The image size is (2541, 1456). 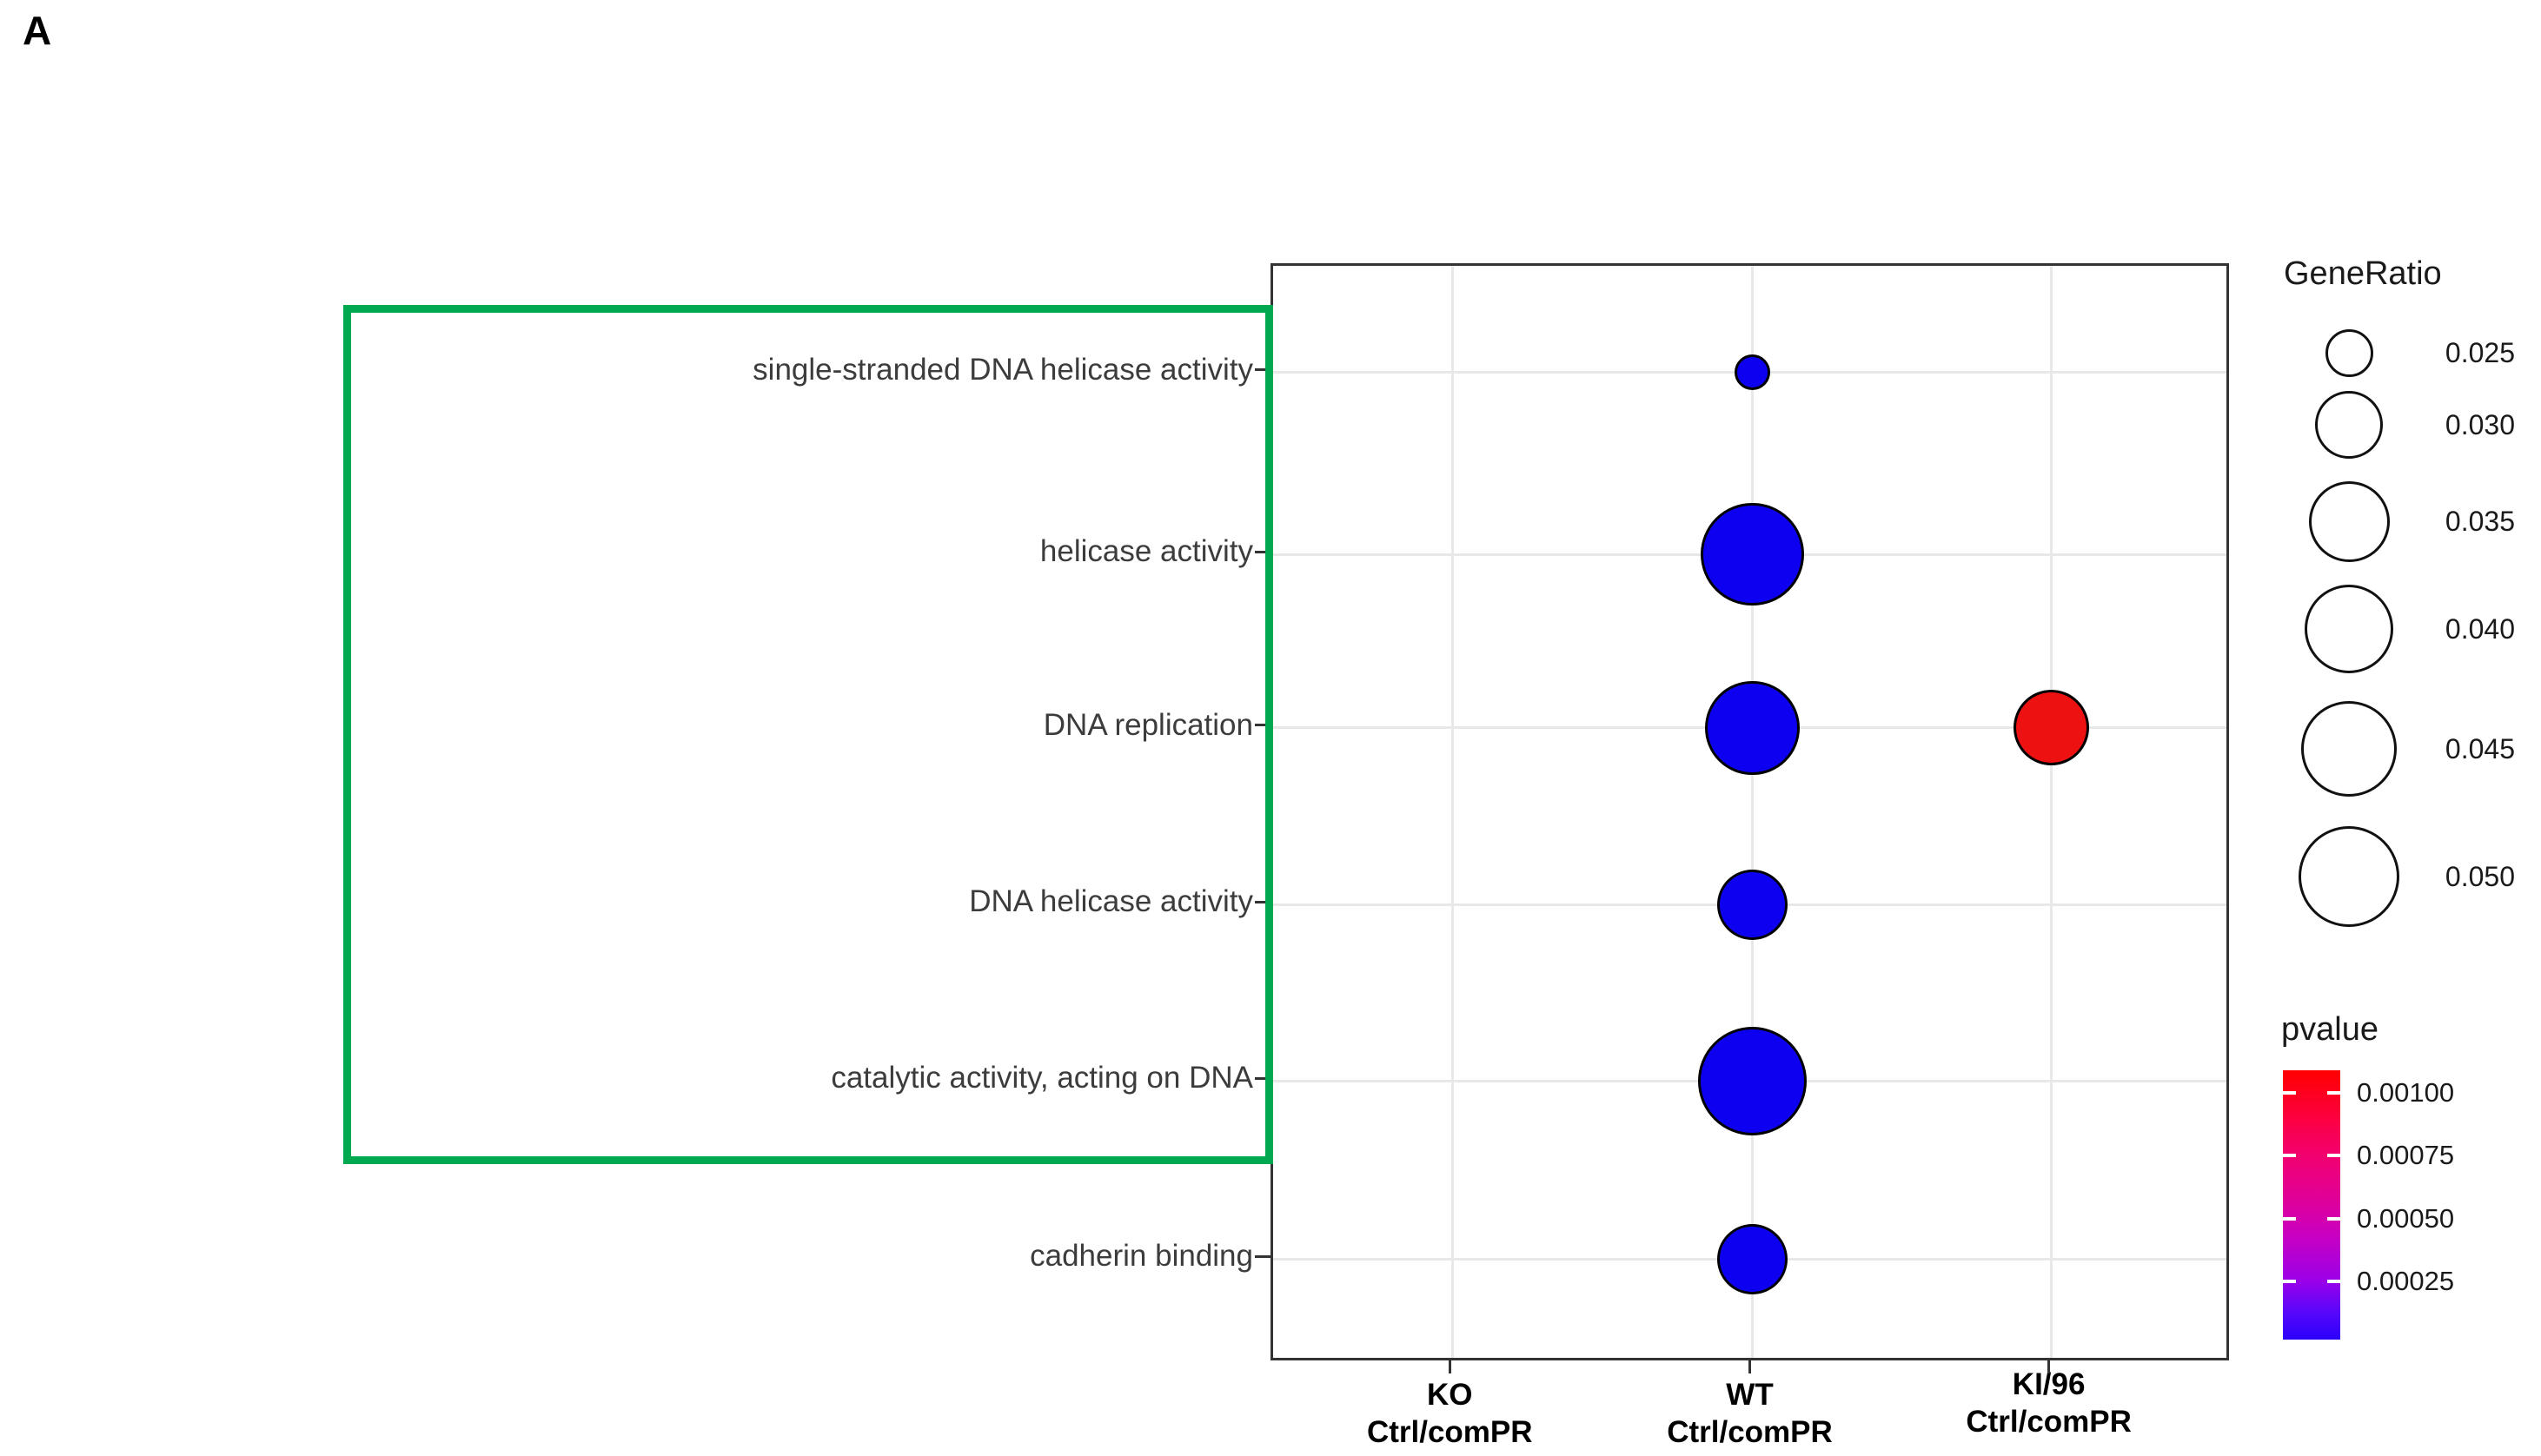 I want to click on gene-ratio-legend-value: 0.035, so click(x=2480, y=521).